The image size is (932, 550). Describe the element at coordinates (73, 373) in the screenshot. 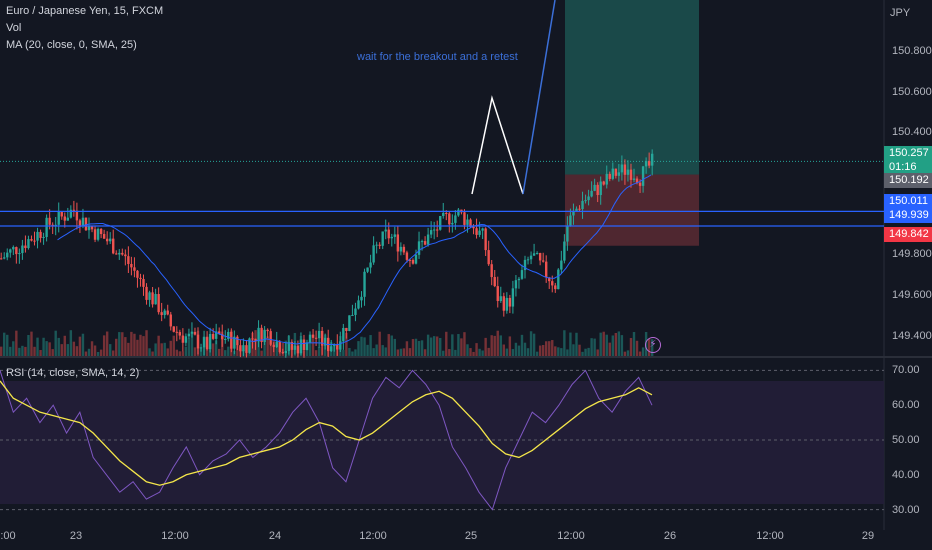

I see `rsi-legend: RSI (14, close, SMA, 14, 2)` at that location.